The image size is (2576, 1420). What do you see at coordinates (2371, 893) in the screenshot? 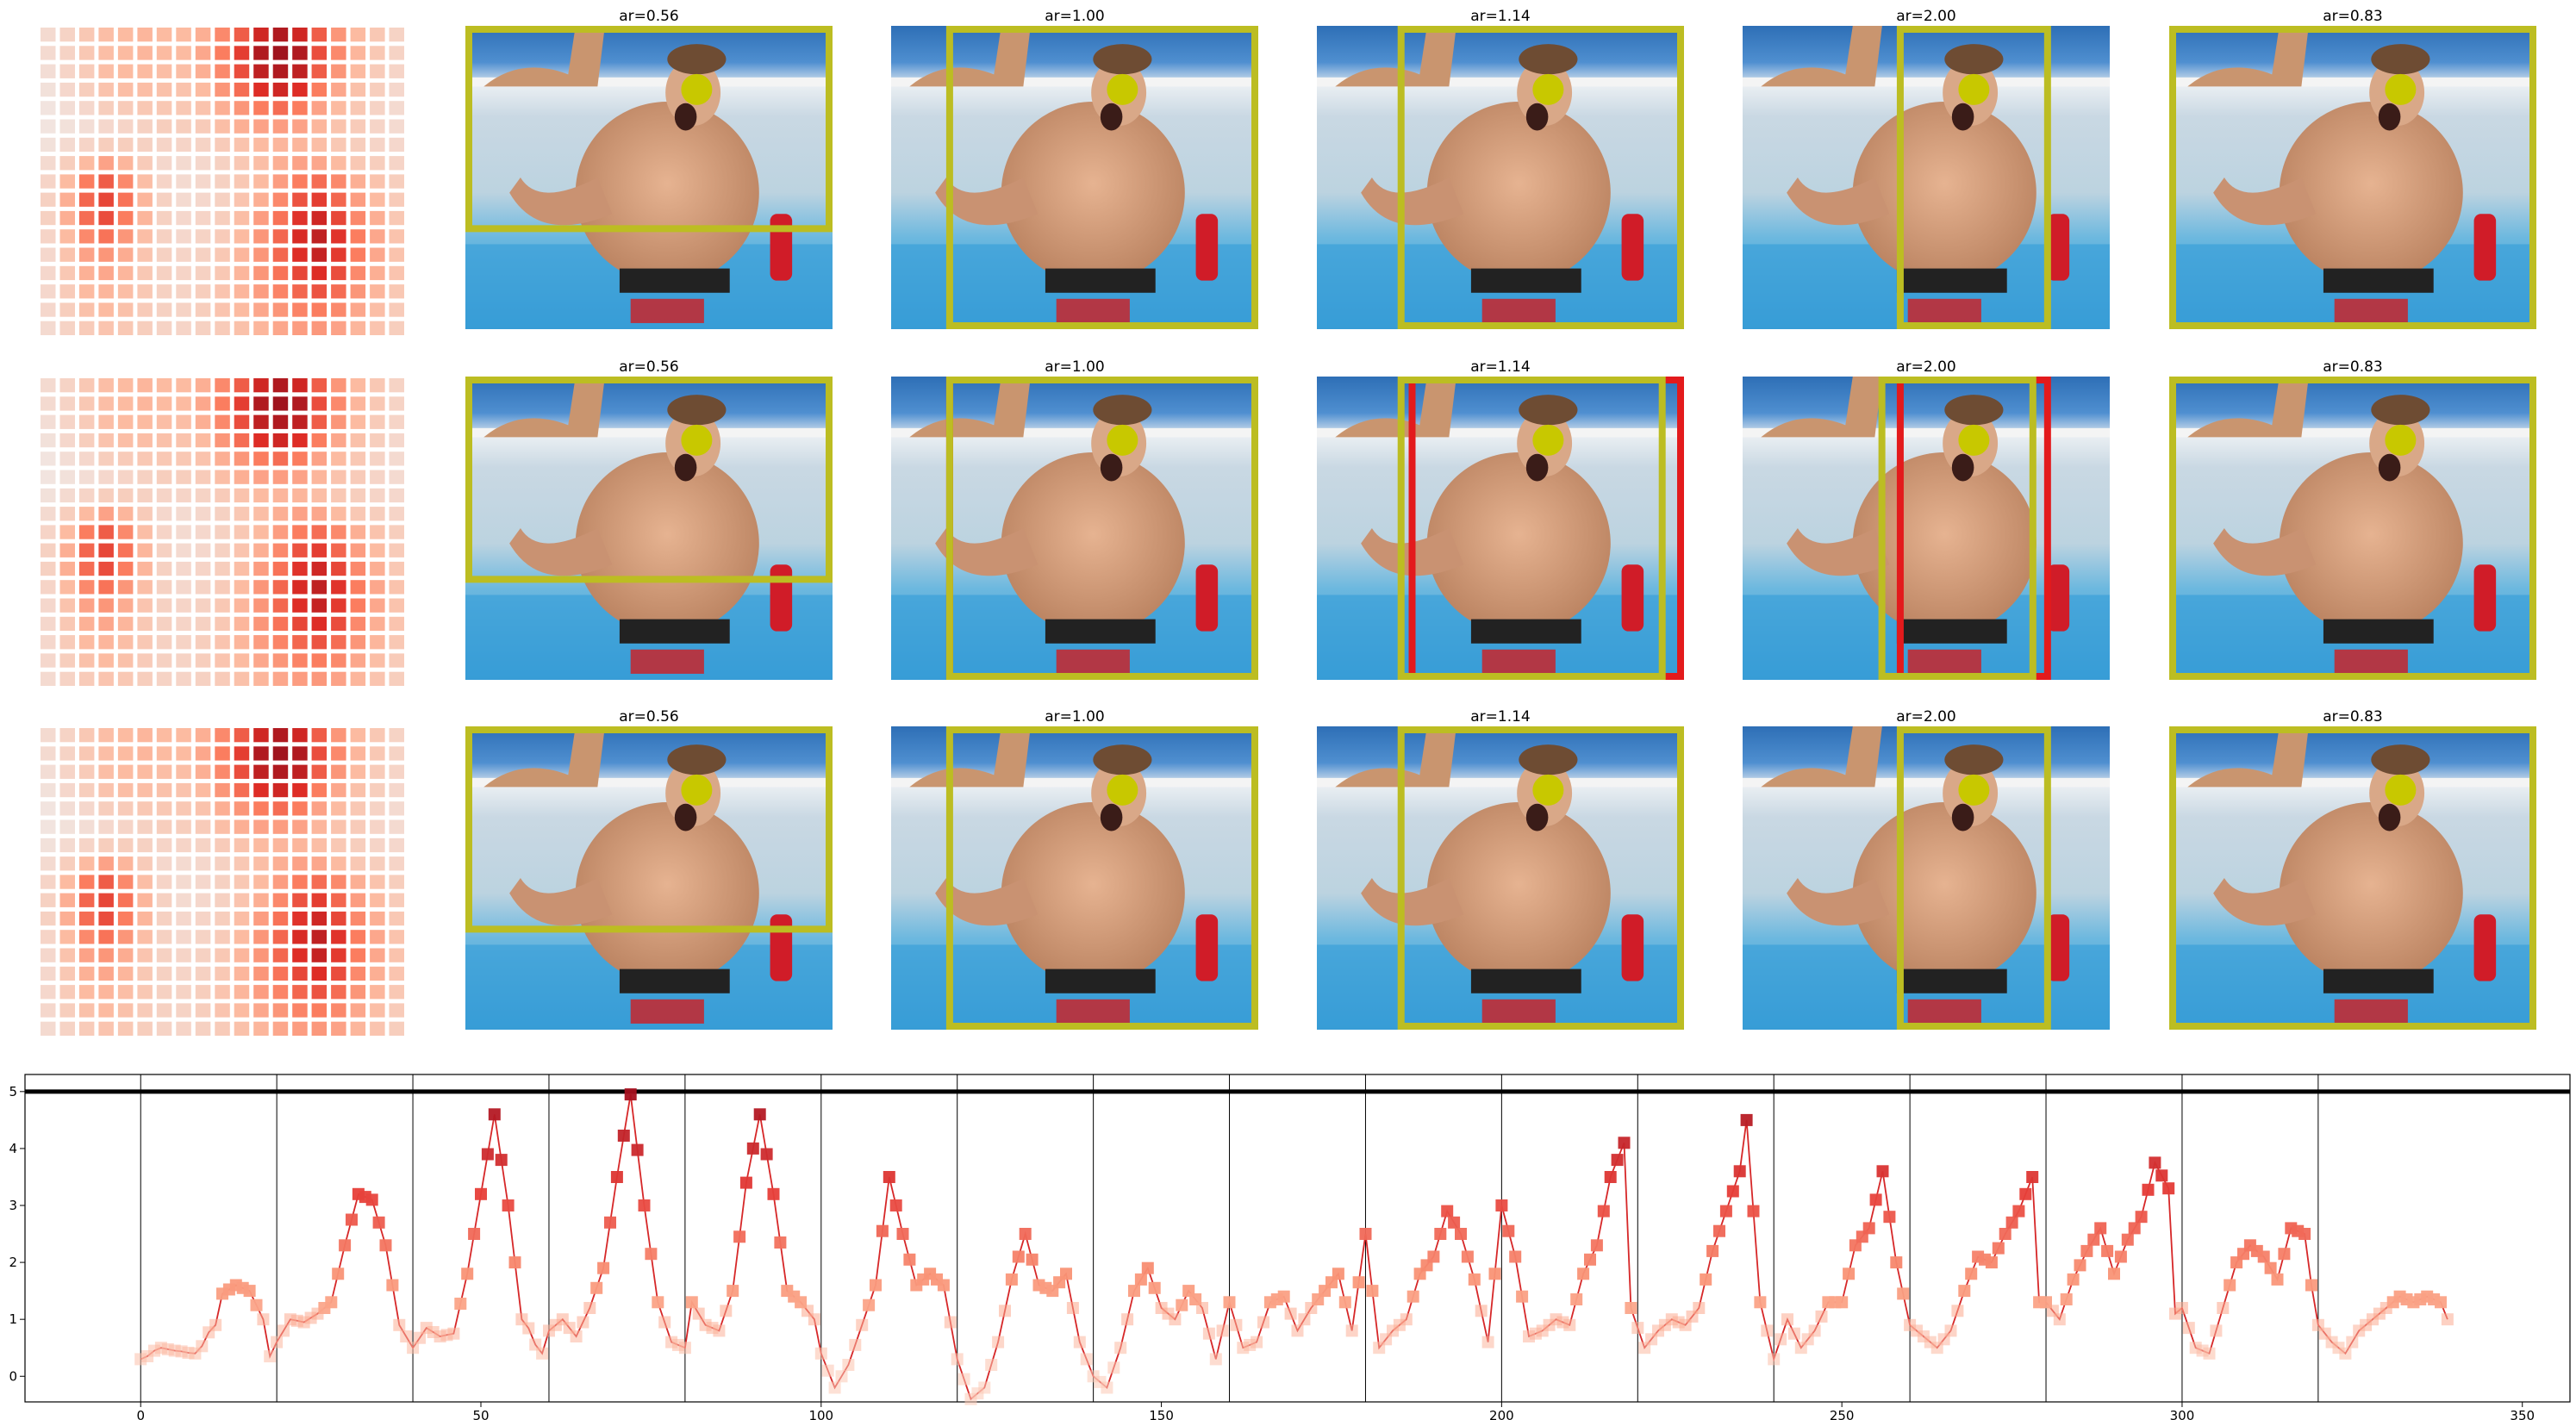
I see `torso-shape` at bounding box center [2371, 893].